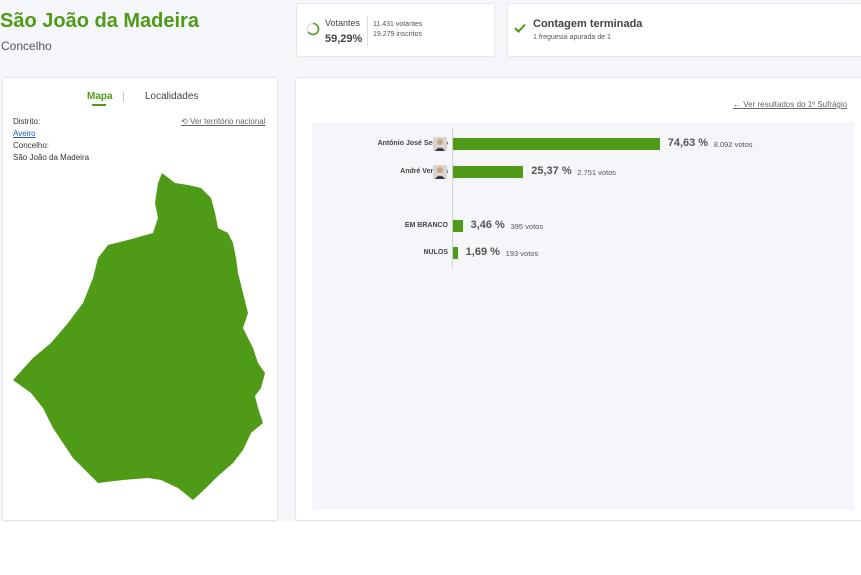 The width and height of the screenshot is (861, 575). Describe the element at coordinates (452, 198) in the screenshot. I see `chart-axis-line` at that location.